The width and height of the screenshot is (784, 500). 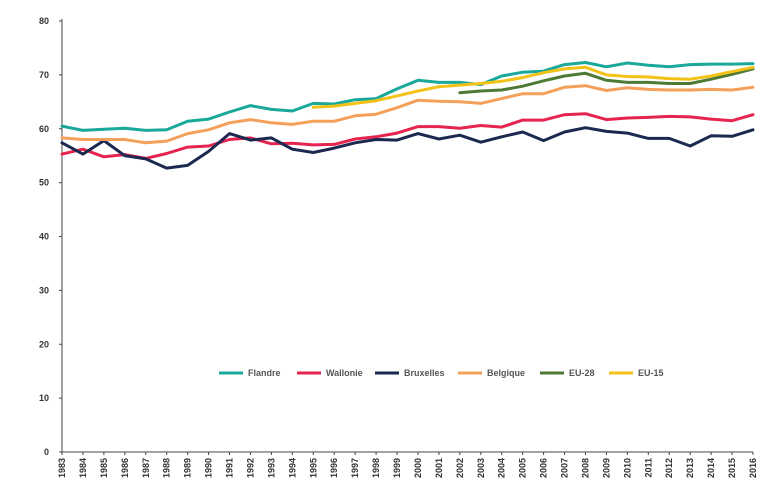 I want to click on y-tick-label: 10, so click(x=44, y=398).